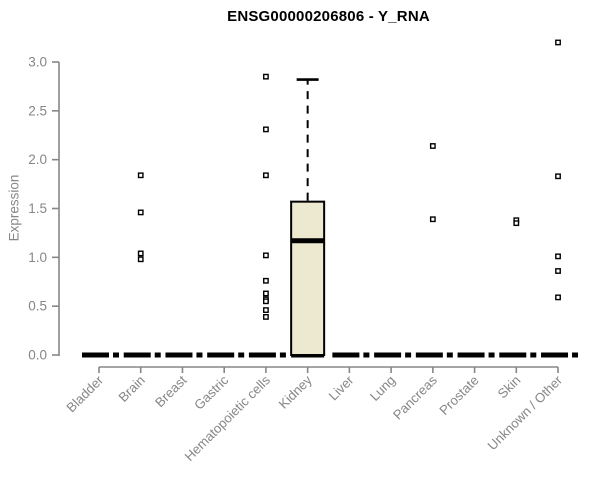 The width and height of the screenshot is (600, 500). Describe the element at coordinates (525, 412) in the screenshot. I see `x-axis-label: Unknown / Other` at that location.